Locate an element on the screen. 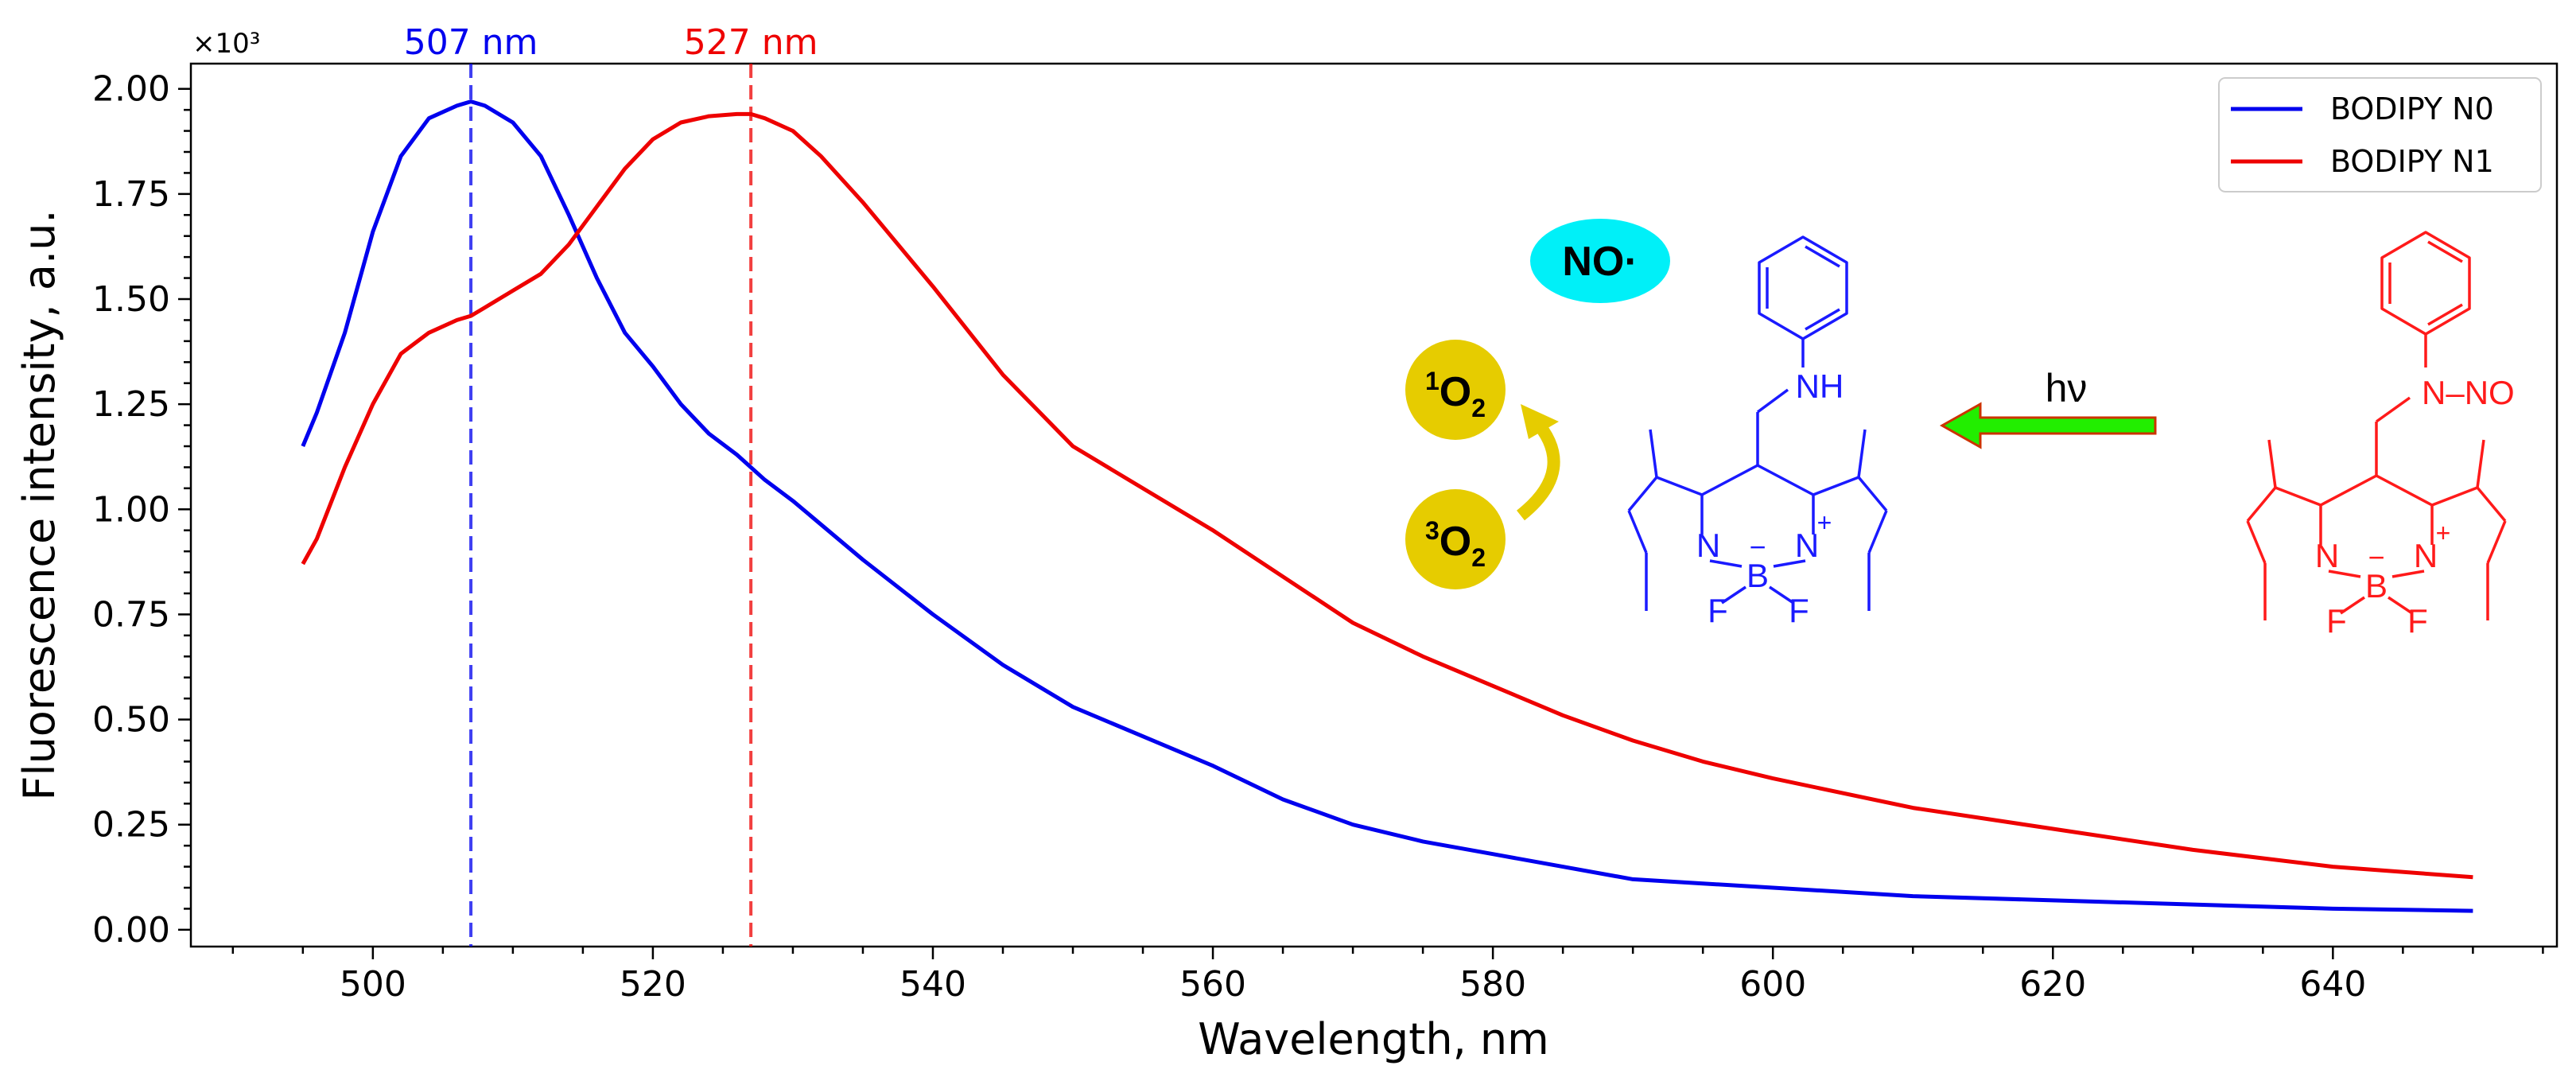 The image size is (2576, 1081). n0-minus: − is located at coordinates (1757, 547).